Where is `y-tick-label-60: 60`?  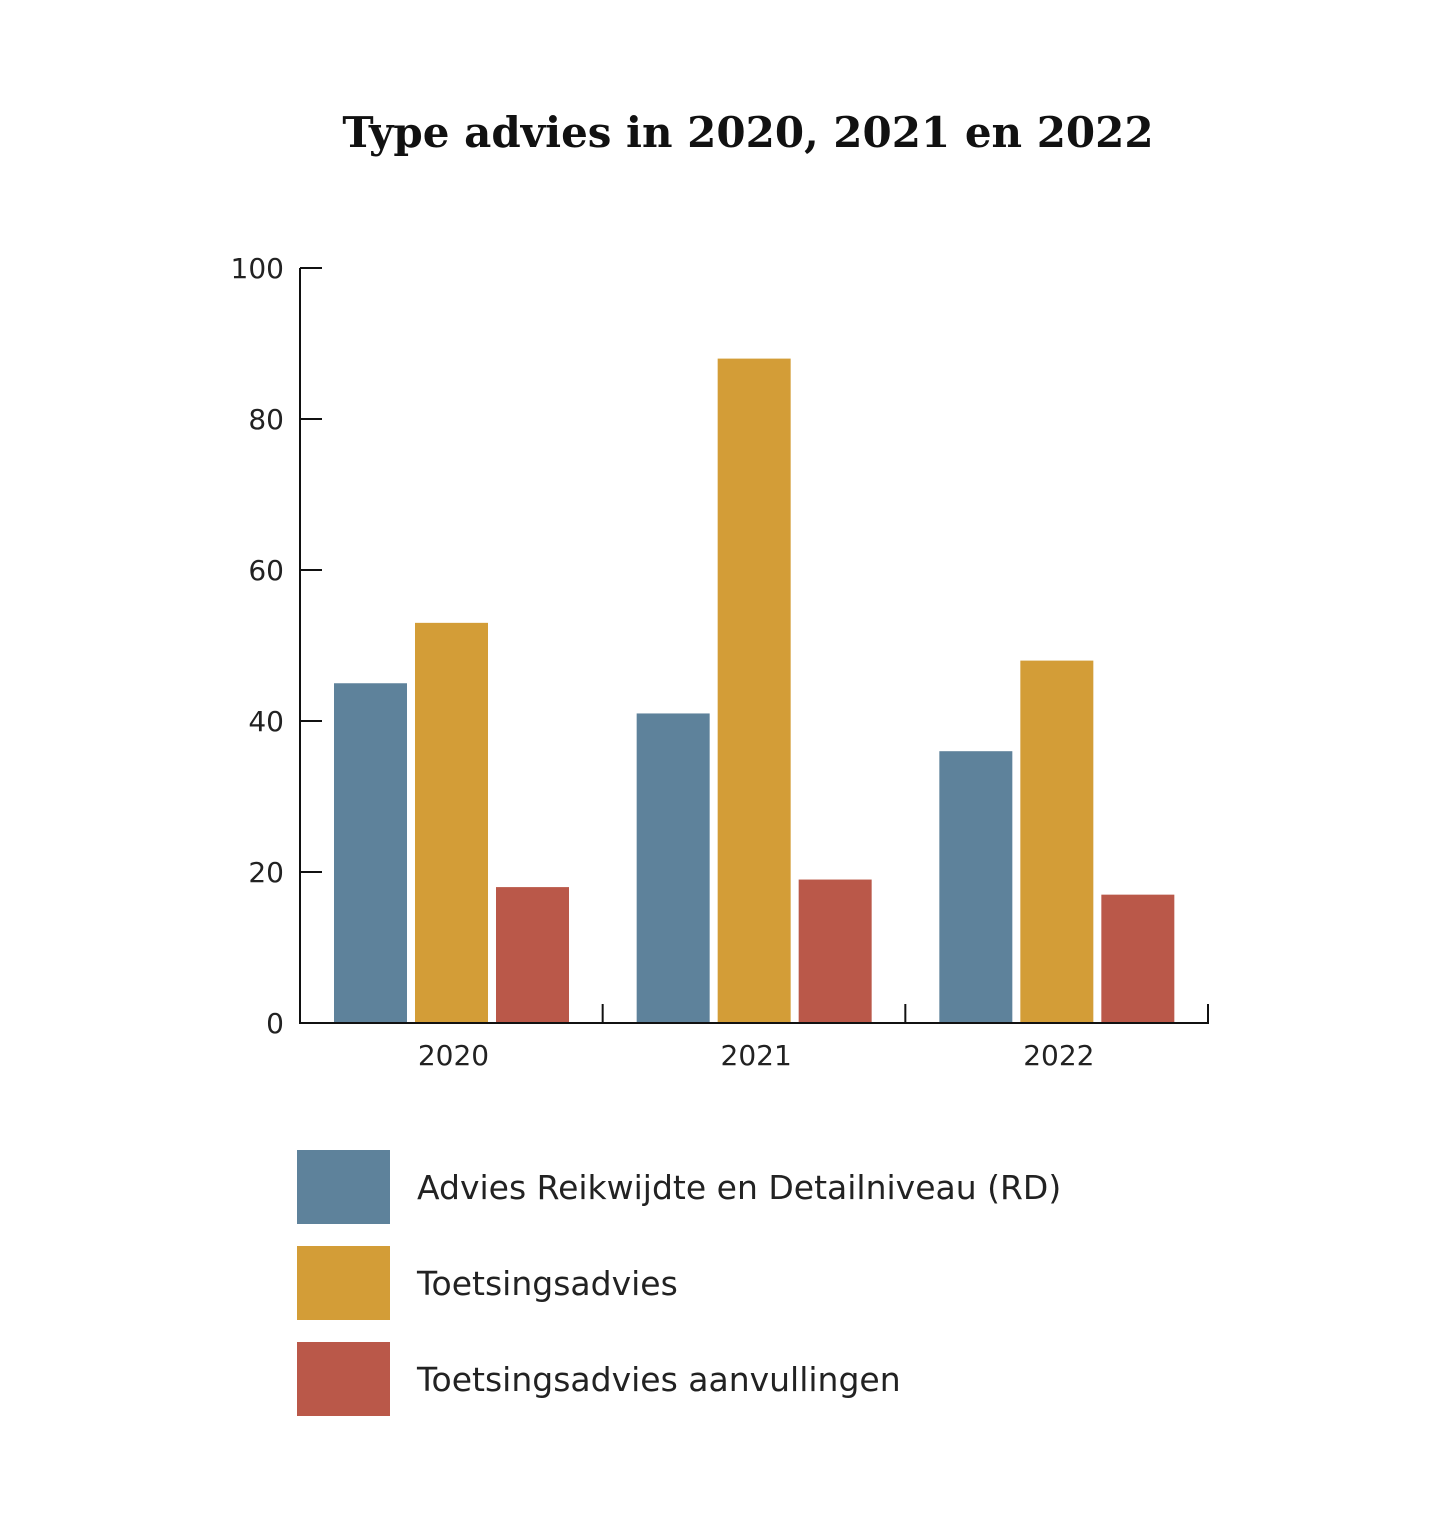 y-tick-label-60: 60 is located at coordinates (266, 570).